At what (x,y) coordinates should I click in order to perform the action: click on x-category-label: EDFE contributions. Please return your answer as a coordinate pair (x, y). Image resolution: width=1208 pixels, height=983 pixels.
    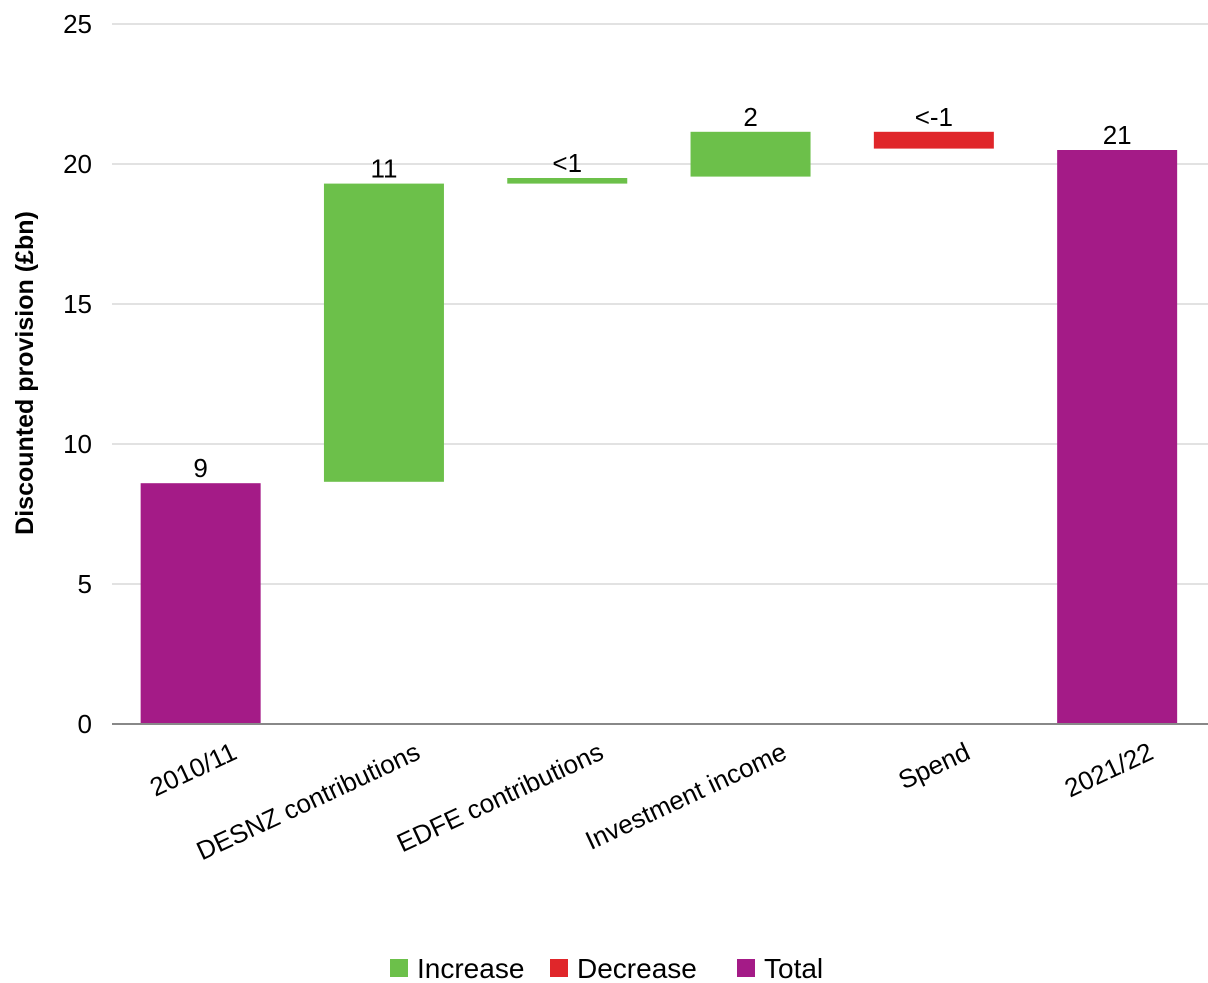
    Looking at the image, I should click on (500, 797).